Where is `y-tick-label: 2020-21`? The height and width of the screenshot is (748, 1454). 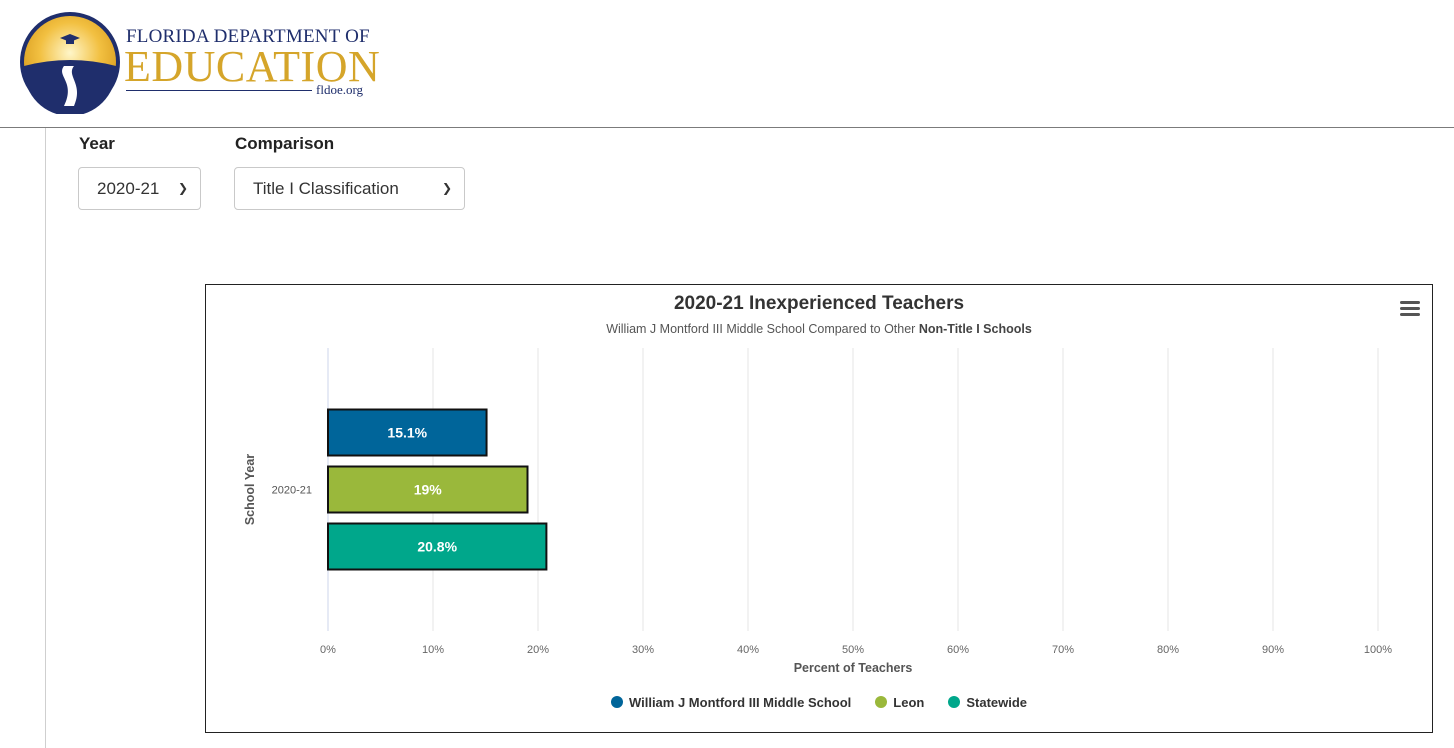 y-tick-label: 2020-21 is located at coordinates (292, 491).